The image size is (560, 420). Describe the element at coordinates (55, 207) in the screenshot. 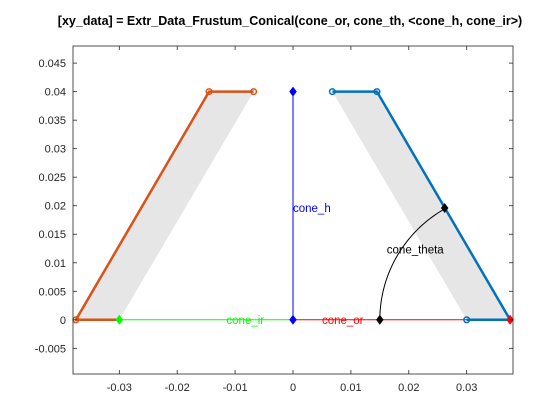

I see `y-tick-label-5: 0.02` at that location.